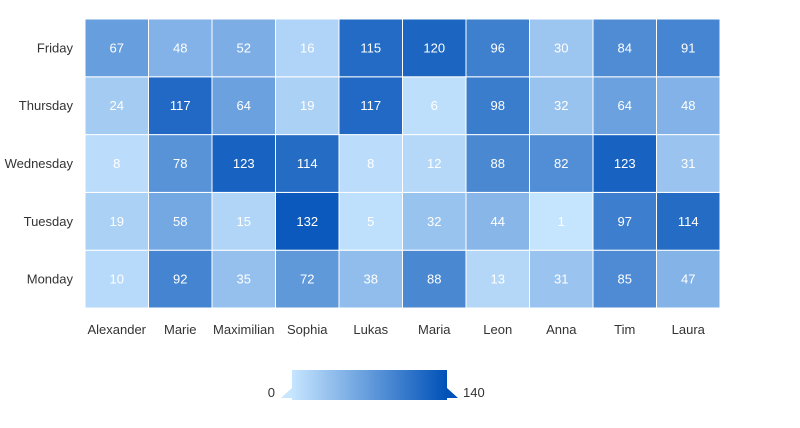 The width and height of the screenshot is (800, 428). Describe the element at coordinates (474, 392) in the screenshot. I see `legend-max-label: 140` at that location.